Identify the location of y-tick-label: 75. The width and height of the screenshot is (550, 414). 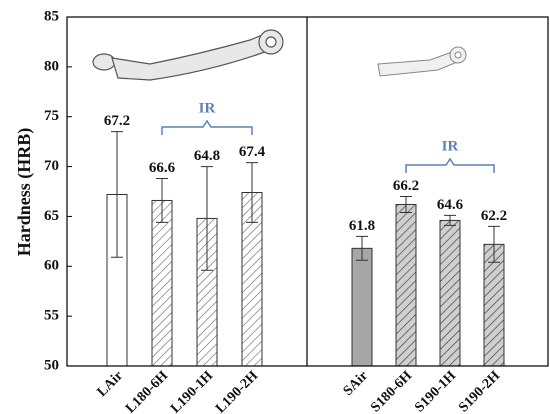
(51, 116).